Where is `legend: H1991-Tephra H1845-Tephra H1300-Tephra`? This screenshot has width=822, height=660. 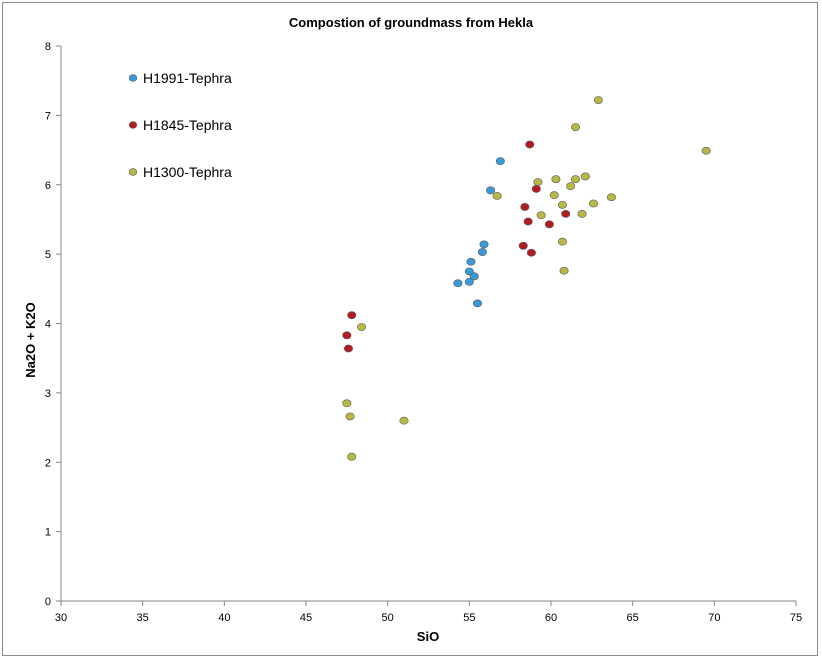
legend: H1991-Tephra H1845-Tephra H1300-Tephra is located at coordinates (180, 125).